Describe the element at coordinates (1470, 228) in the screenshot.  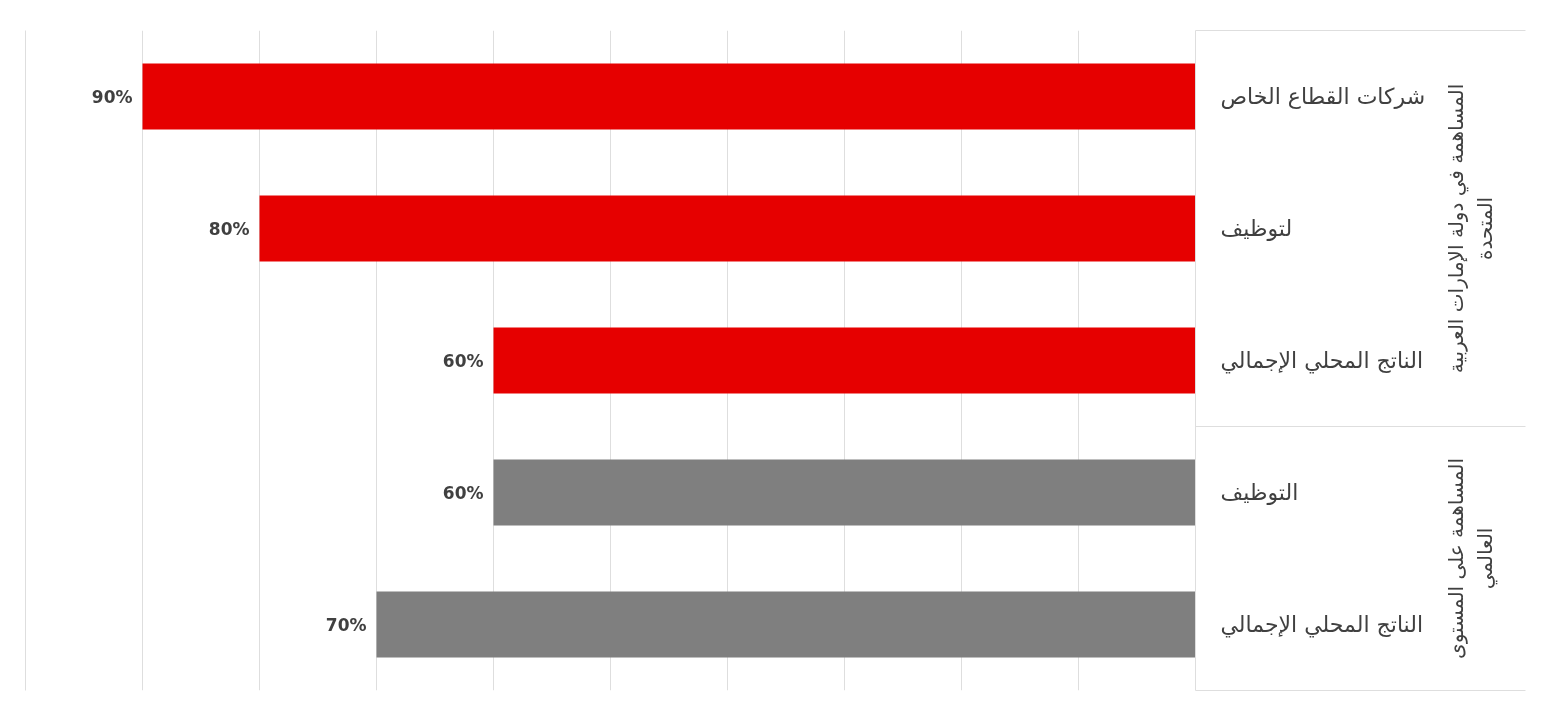
I see `text: المساهمة في دولة الإمارات العربية المتحدة` at that location.